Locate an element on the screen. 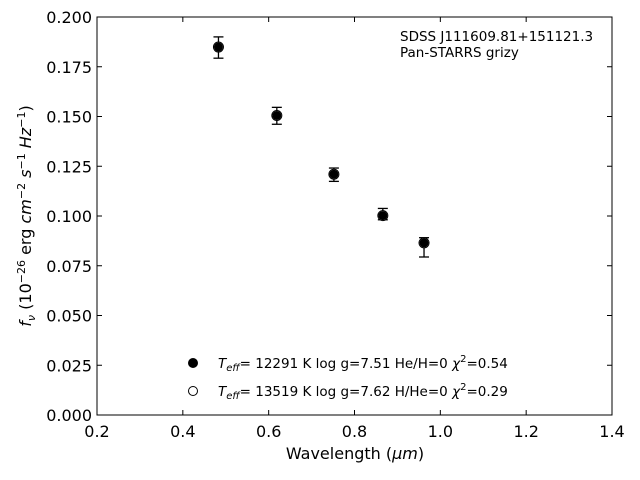 This screenshot has height=480, width=640. x-tick-label: 0.4 is located at coordinates (182, 431).